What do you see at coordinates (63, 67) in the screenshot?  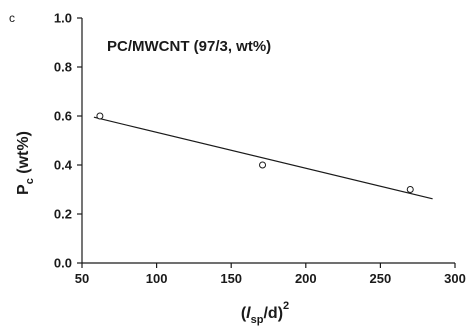 I see `y-tick-label: 0.8` at bounding box center [63, 67].